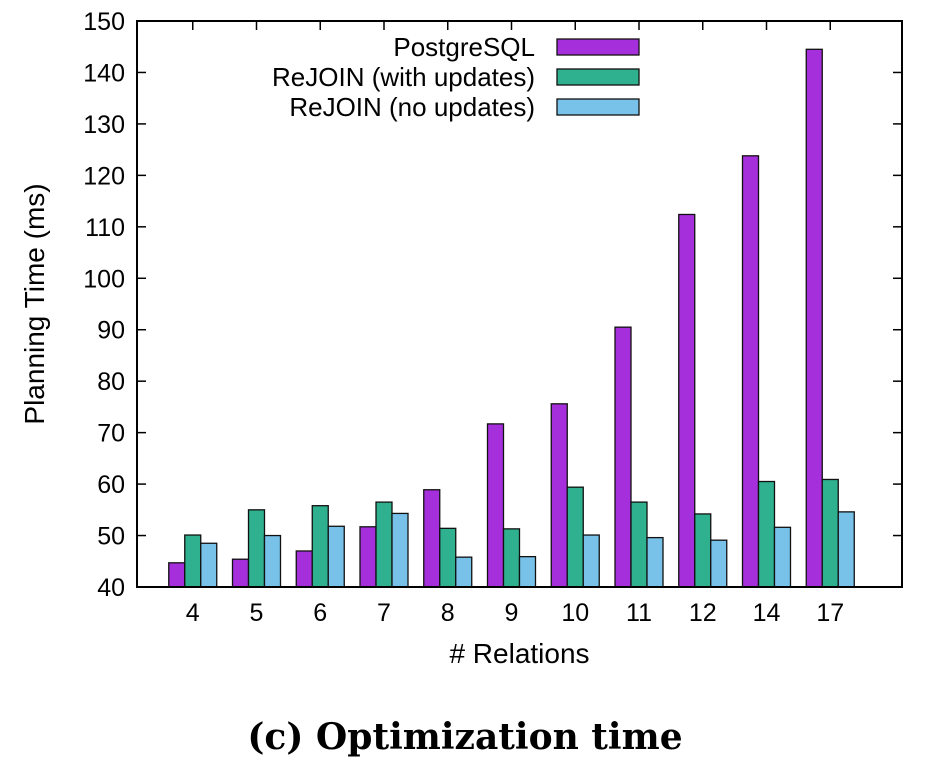  Describe the element at coordinates (34, 303) in the screenshot. I see `y-axis-label: Planning Time (ms)` at that location.